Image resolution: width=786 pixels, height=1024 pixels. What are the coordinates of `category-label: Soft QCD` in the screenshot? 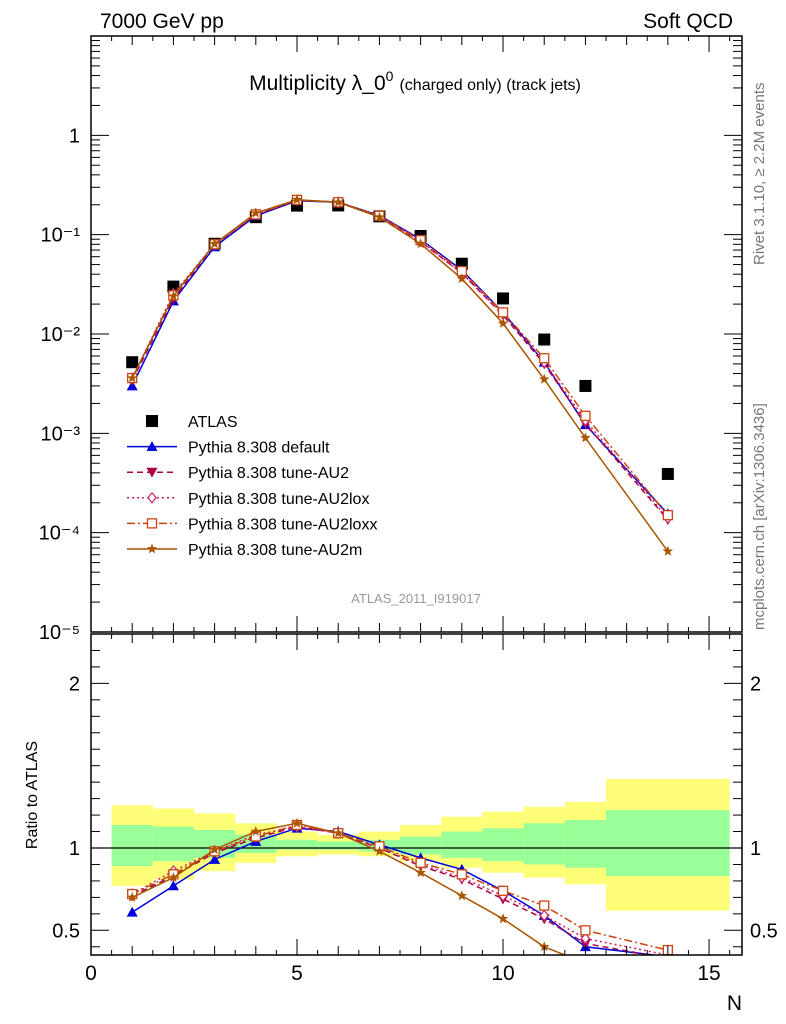 It's located at (688, 21).